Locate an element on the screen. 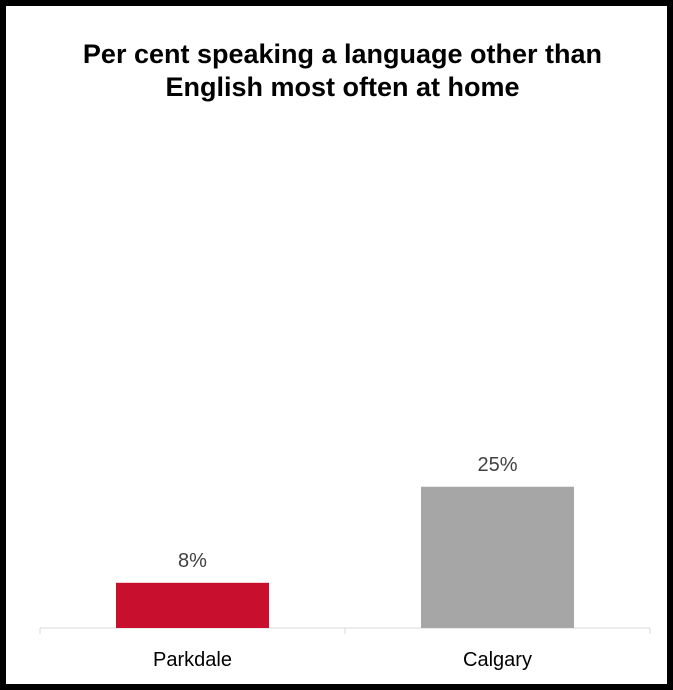 Image resolution: width=673 pixels, height=690 pixels. data-label-calgary: 25% is located at coordinates (497, 465).